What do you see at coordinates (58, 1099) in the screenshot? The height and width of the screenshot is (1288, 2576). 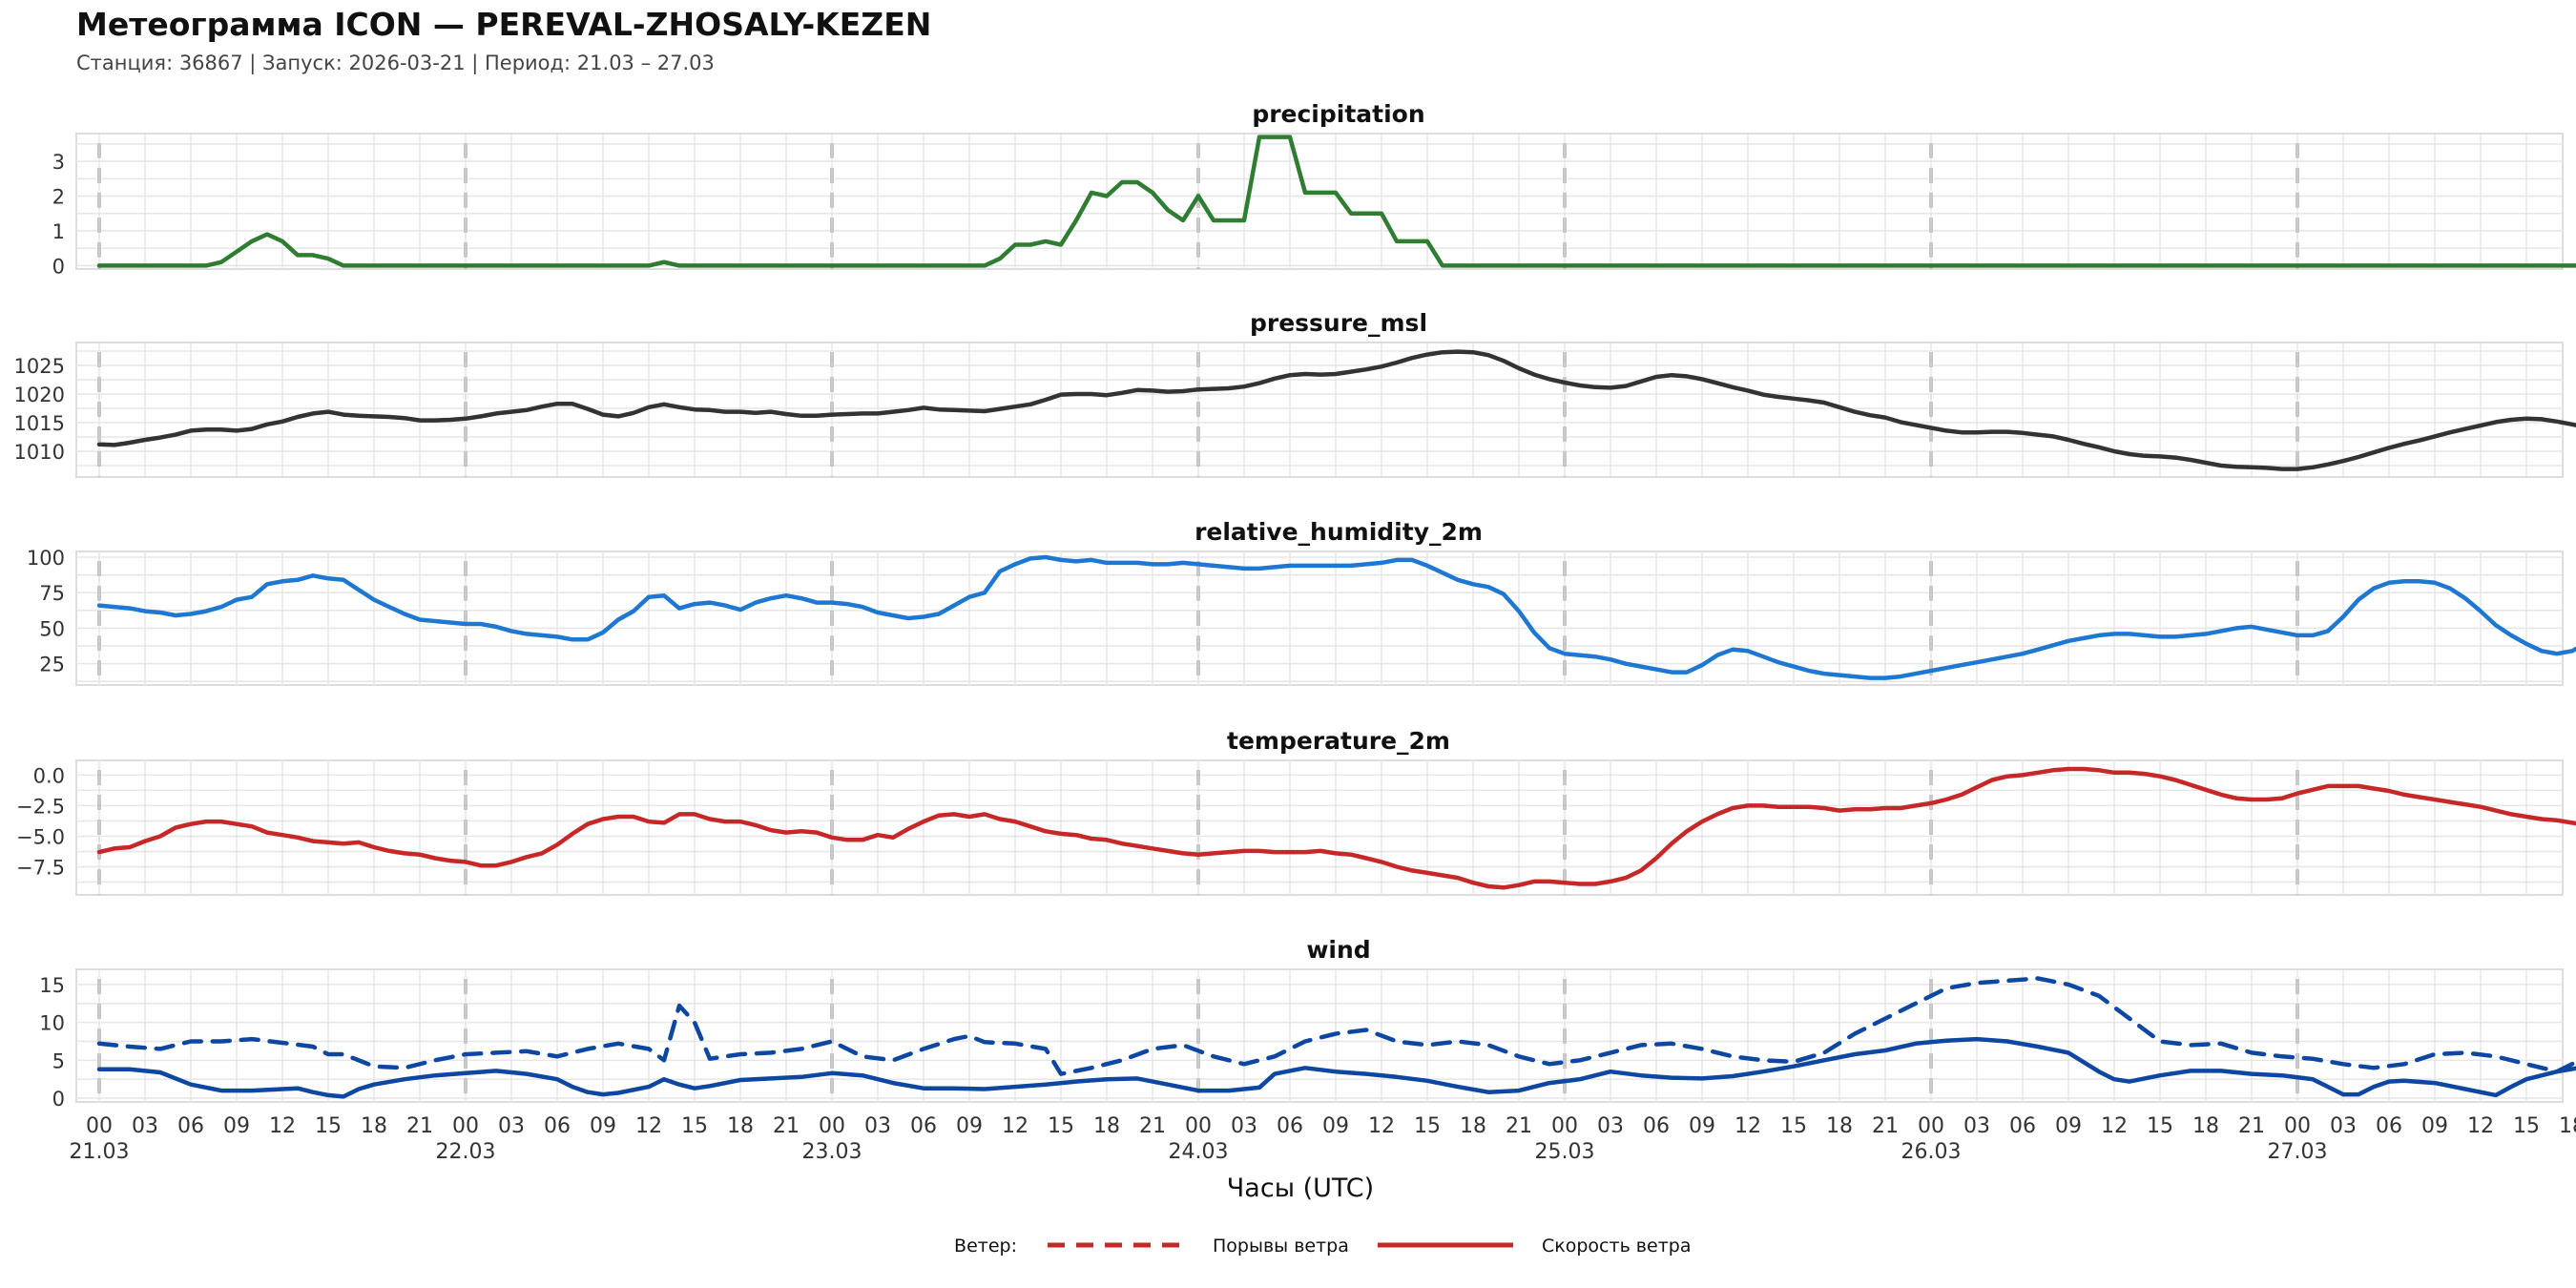 I see `y-tick-label: 0` at bounding box center [58, 1099].